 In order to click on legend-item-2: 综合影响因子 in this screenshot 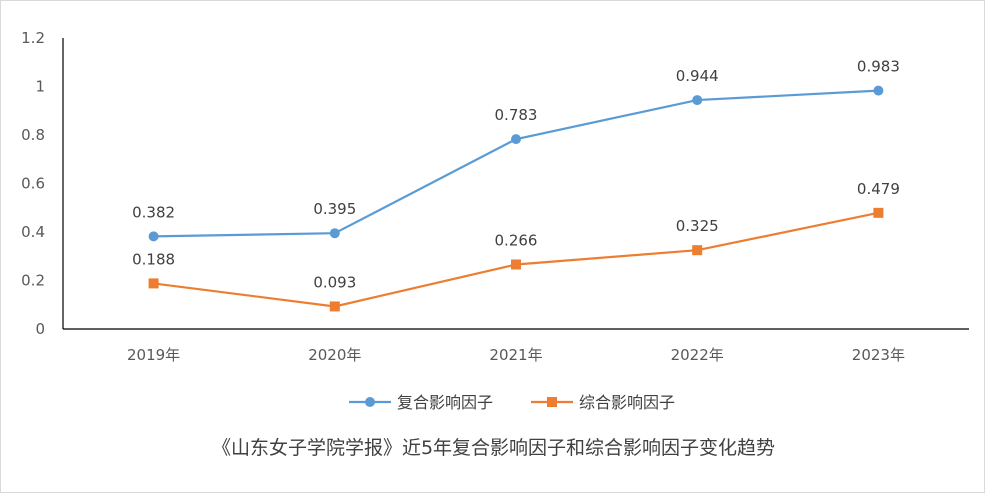, I will do `click(603, 402)`.